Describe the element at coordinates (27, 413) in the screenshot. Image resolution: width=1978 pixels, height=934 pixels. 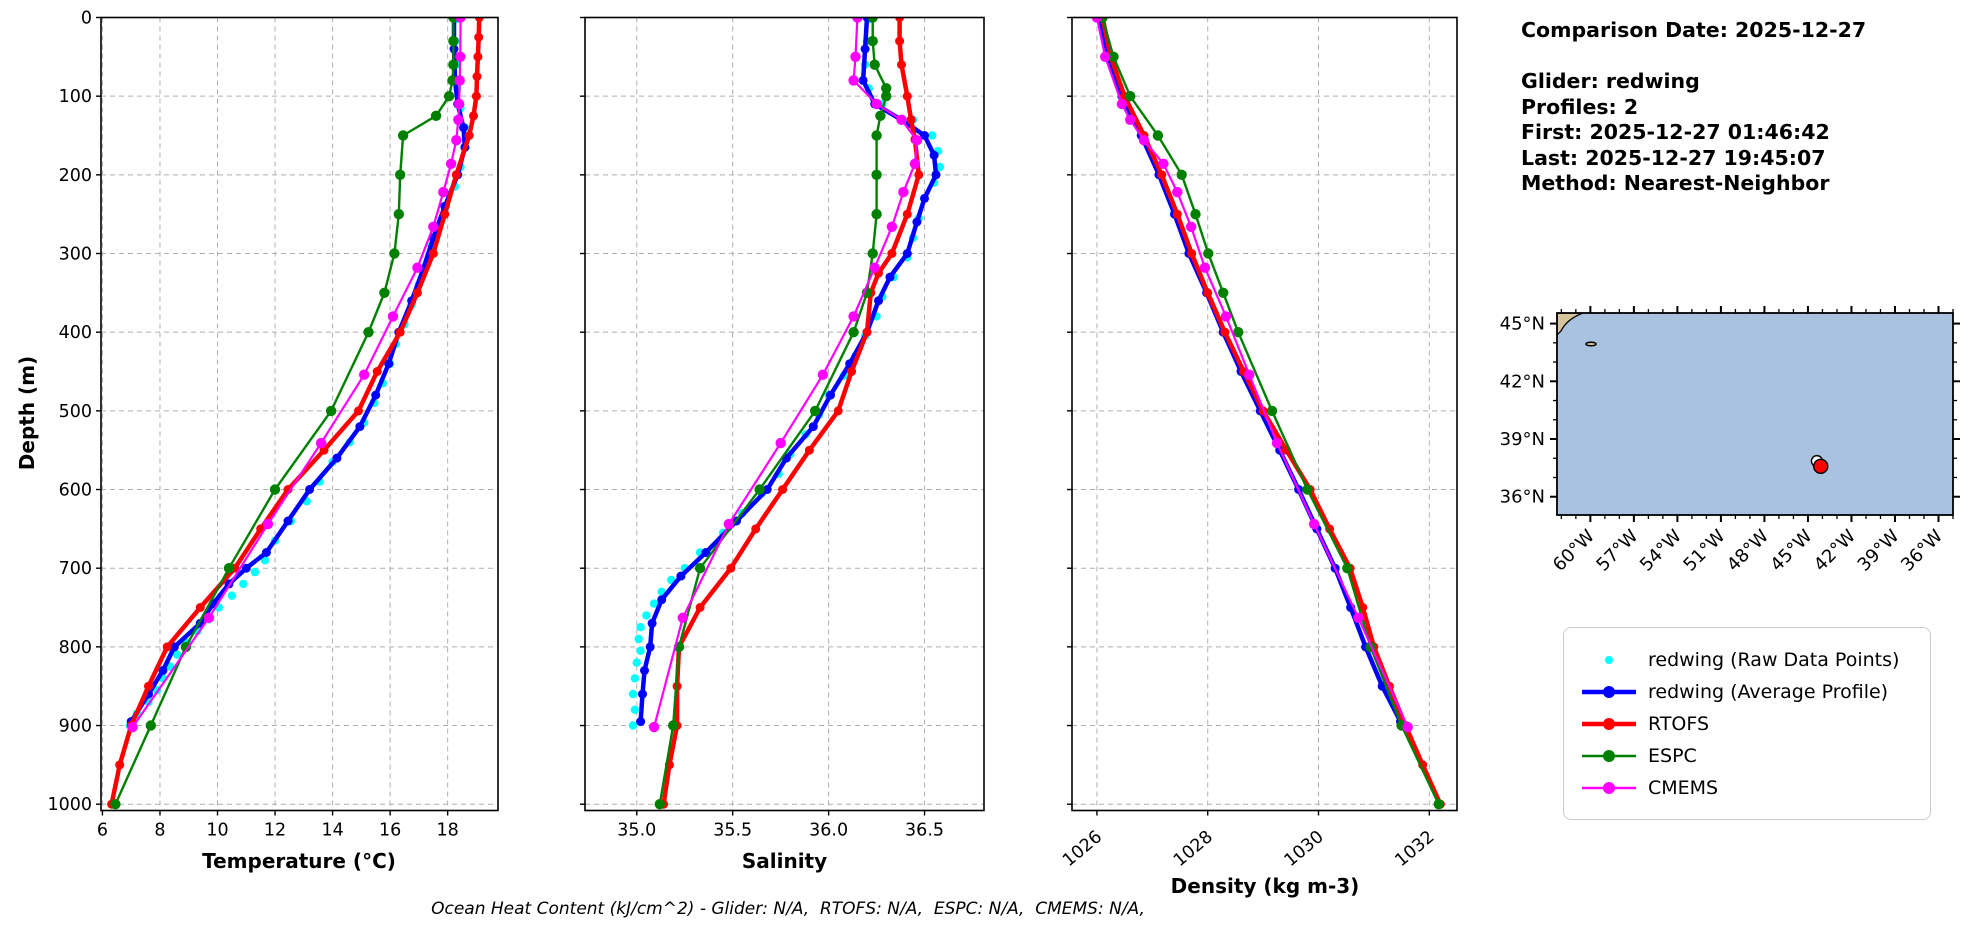
I see `y-axis-label-depth: Depth (m)` at that location.